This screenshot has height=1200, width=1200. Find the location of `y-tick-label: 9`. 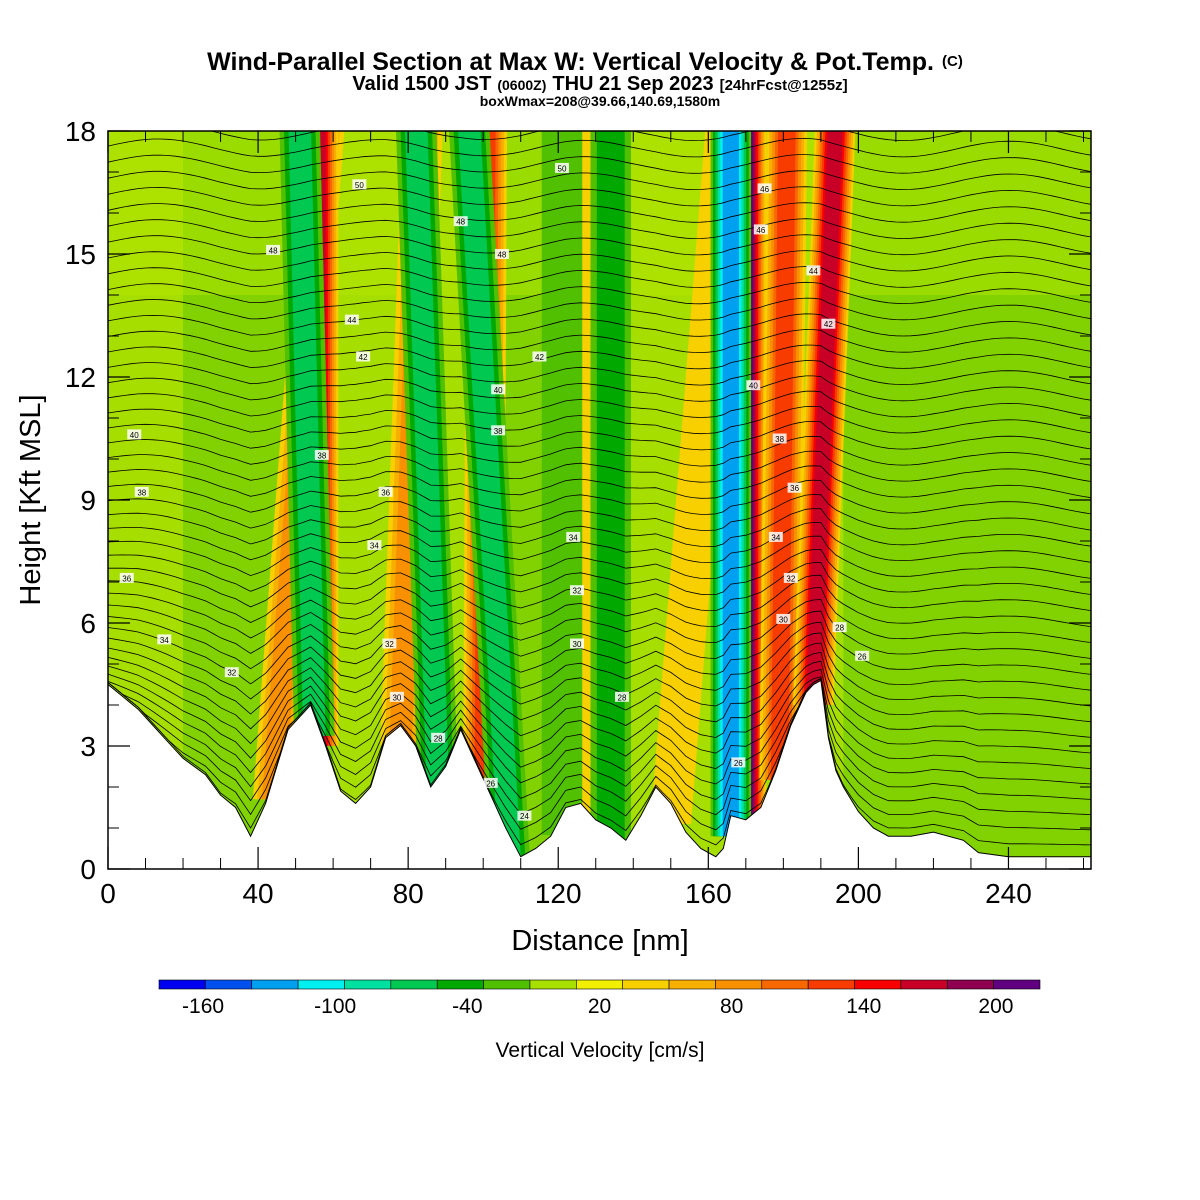

y-tick-label: 9 is located at coordinates (88, 500).